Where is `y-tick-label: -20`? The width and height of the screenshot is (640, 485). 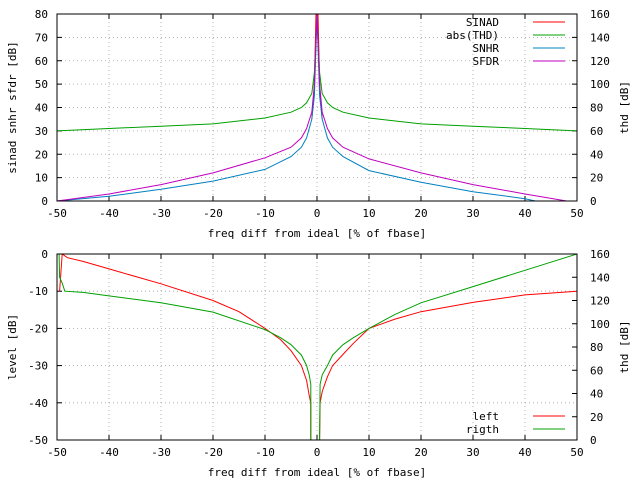
y-tick-label: -20 is located at coordinates (38, 328).